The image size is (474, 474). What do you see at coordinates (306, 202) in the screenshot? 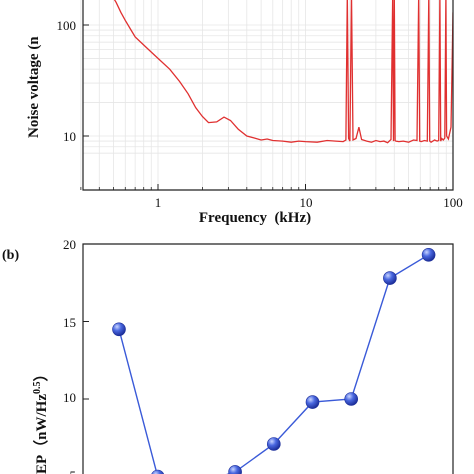
I see `chart-a-x-tick-label-10: 10` at bounding box center [306, 202].